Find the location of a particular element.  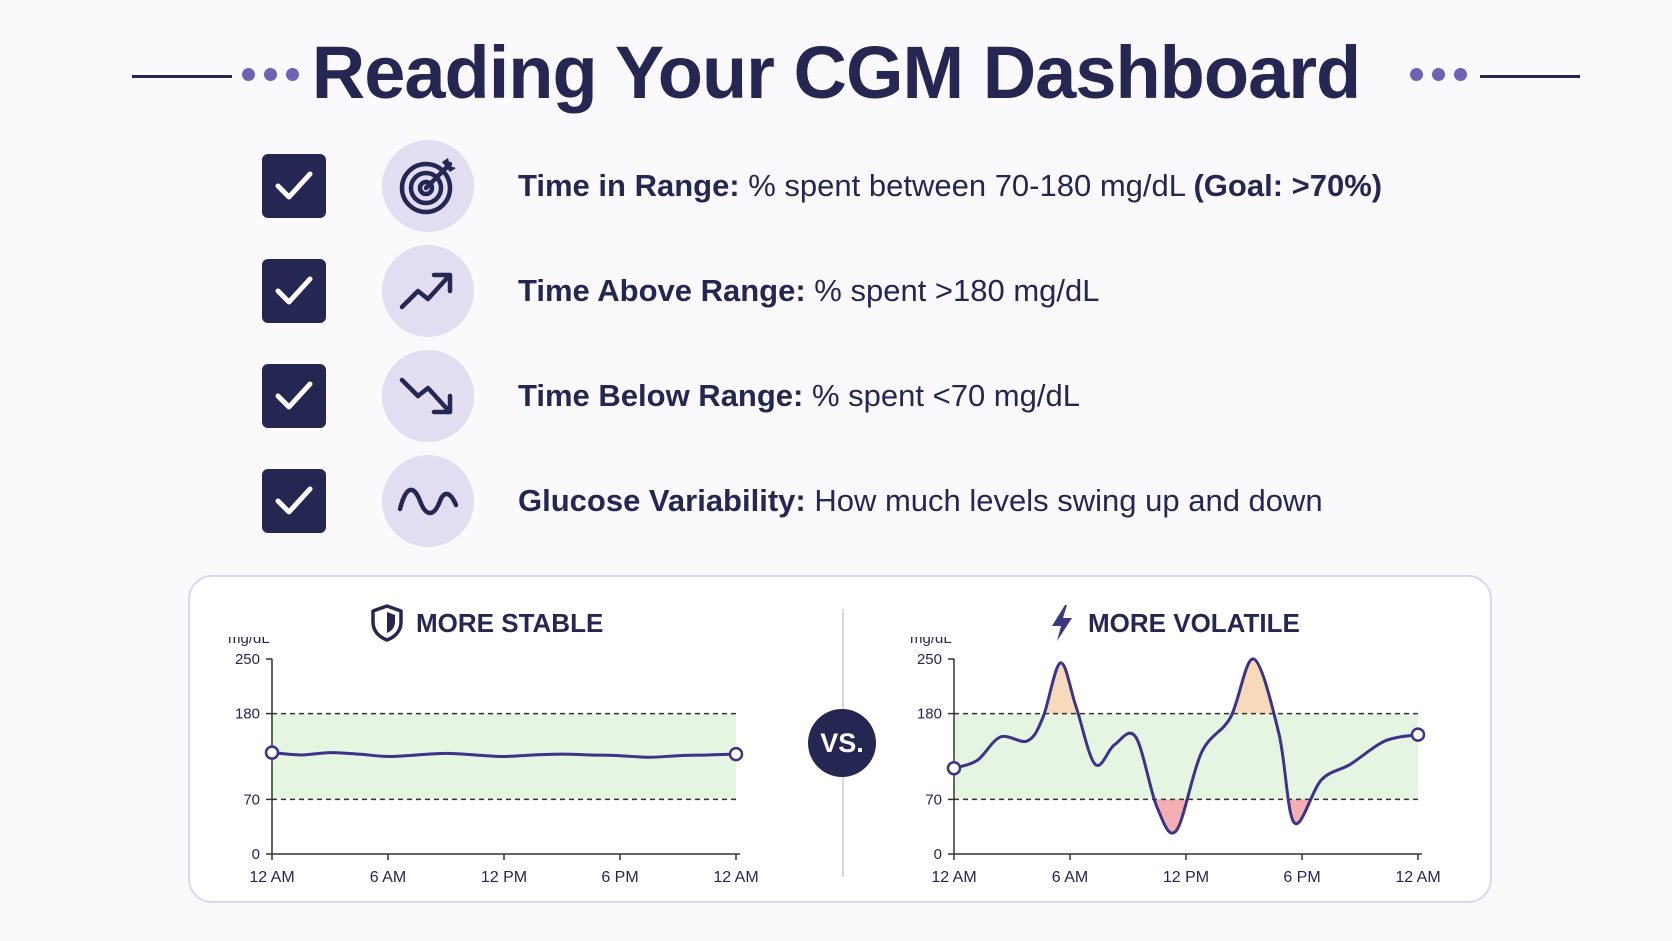

vs-badge: VS. is located at coordinates (842, 743).